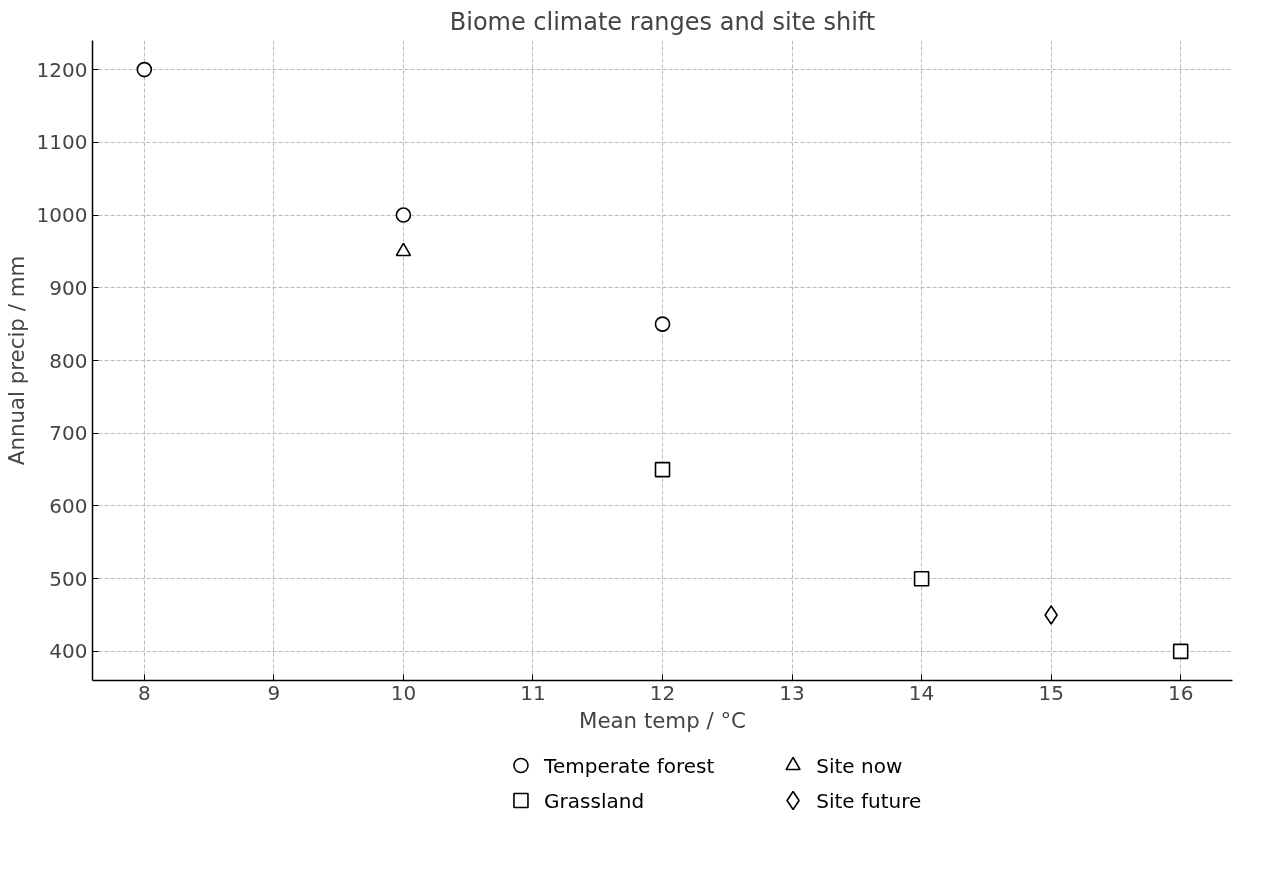 Image resolution: width=1280 pixels, height=880 pixels. Describe the element at coordinates (144, 692) in the screenshot. I see `x-tick-label: 8` at that location.